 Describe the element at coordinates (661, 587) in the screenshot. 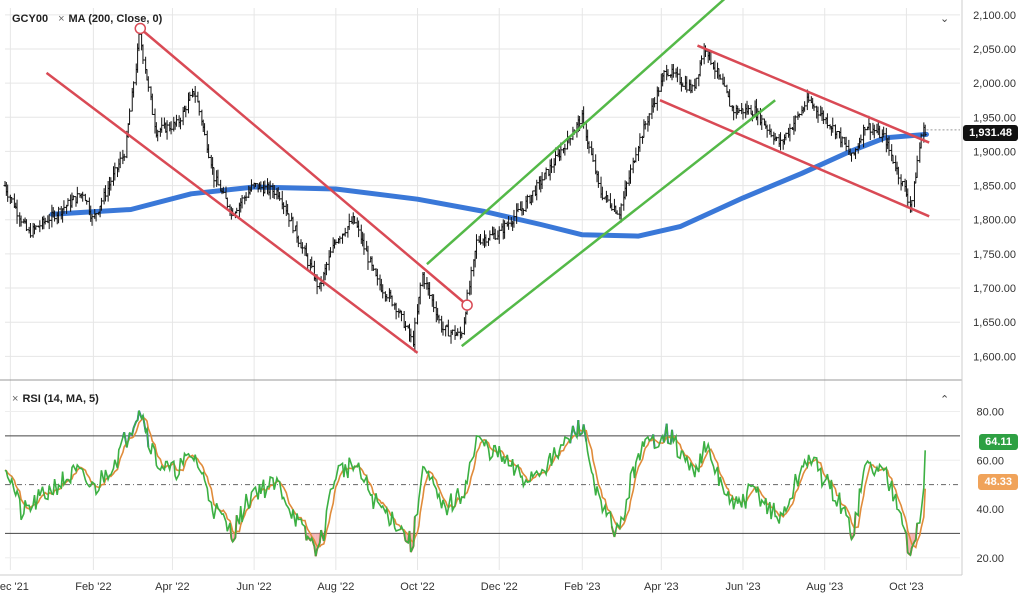

I see `x-tick-label: Apr '23` at that location.